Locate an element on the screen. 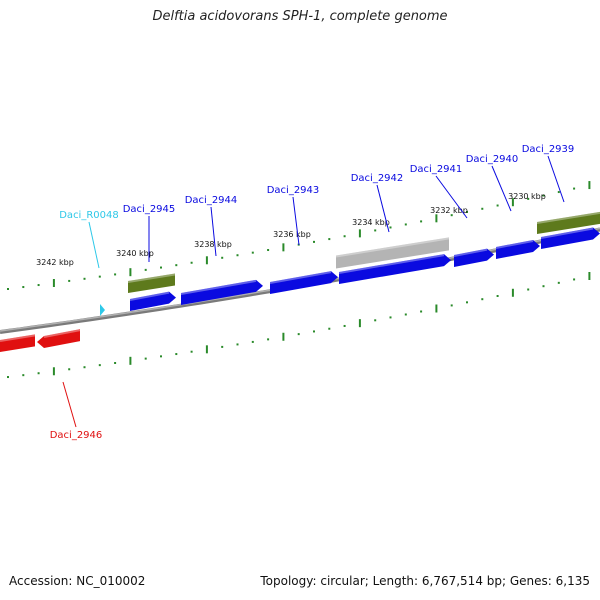  gene-label: Daci_2943 is located at coordinates (293, 190).